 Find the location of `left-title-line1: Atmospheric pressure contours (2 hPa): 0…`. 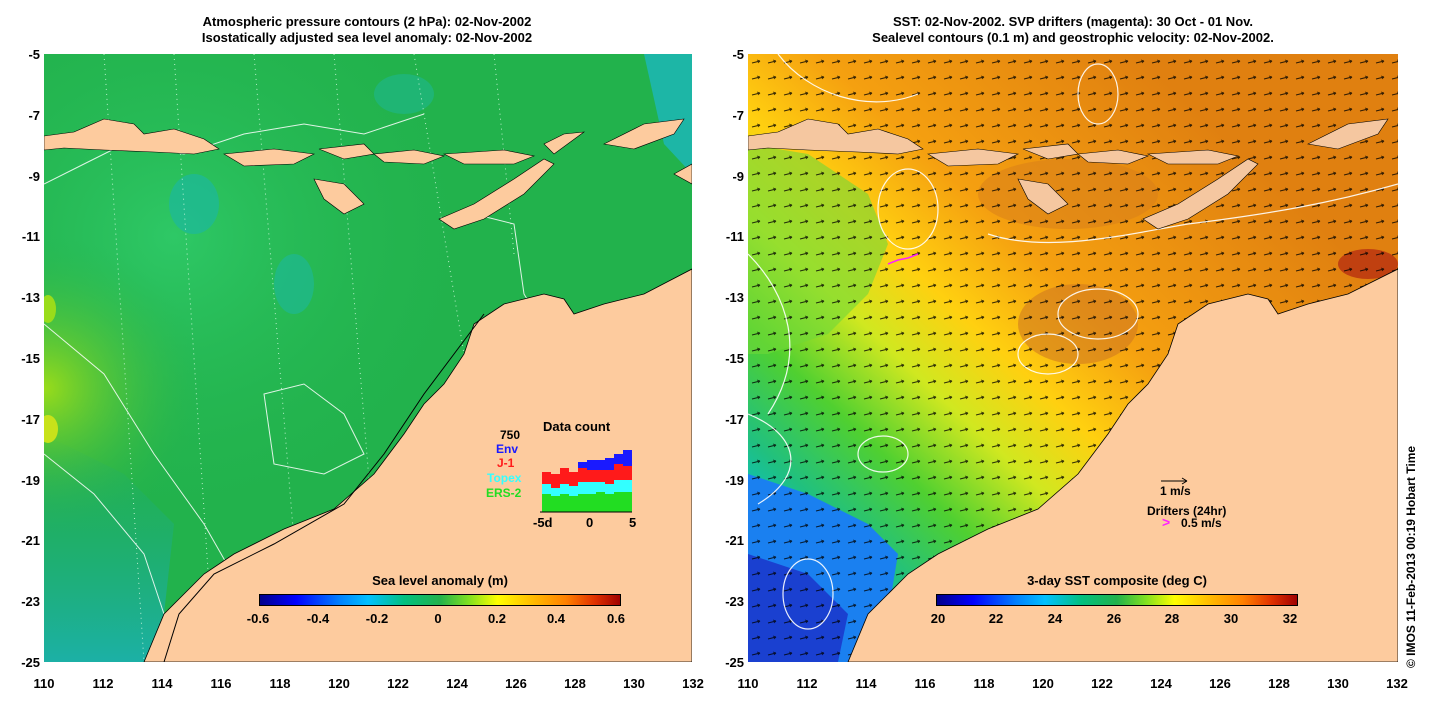

left-title-line1: Atmospheric pressure contours (2 hPa): 0… is located at coordinates (367, 21).